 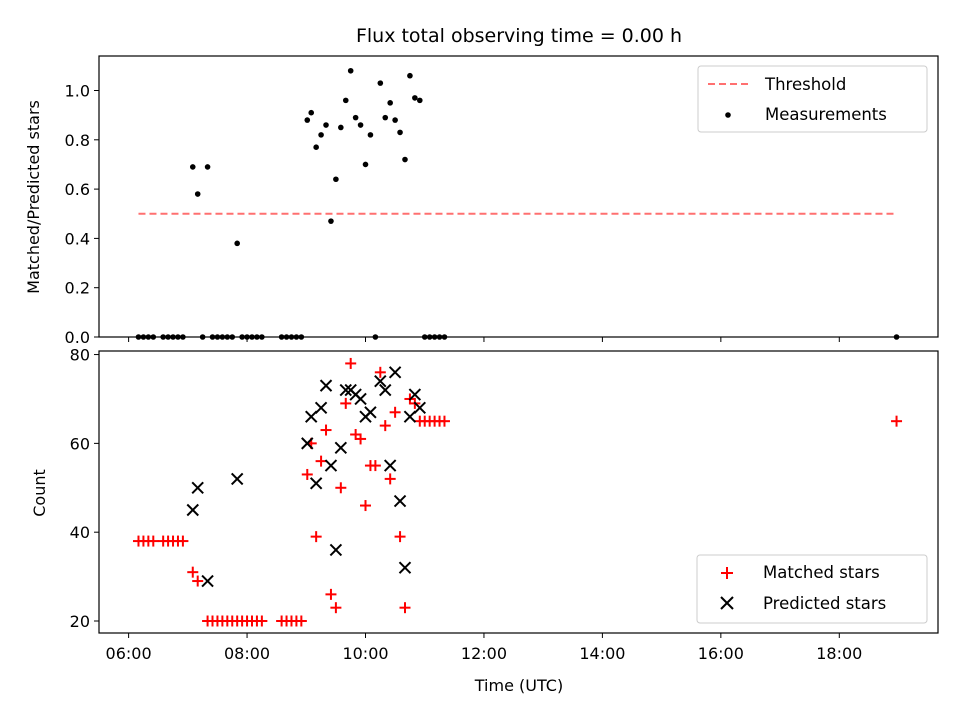 I want to click on y-tick-label: 1.0, so click(x=77, y=91).